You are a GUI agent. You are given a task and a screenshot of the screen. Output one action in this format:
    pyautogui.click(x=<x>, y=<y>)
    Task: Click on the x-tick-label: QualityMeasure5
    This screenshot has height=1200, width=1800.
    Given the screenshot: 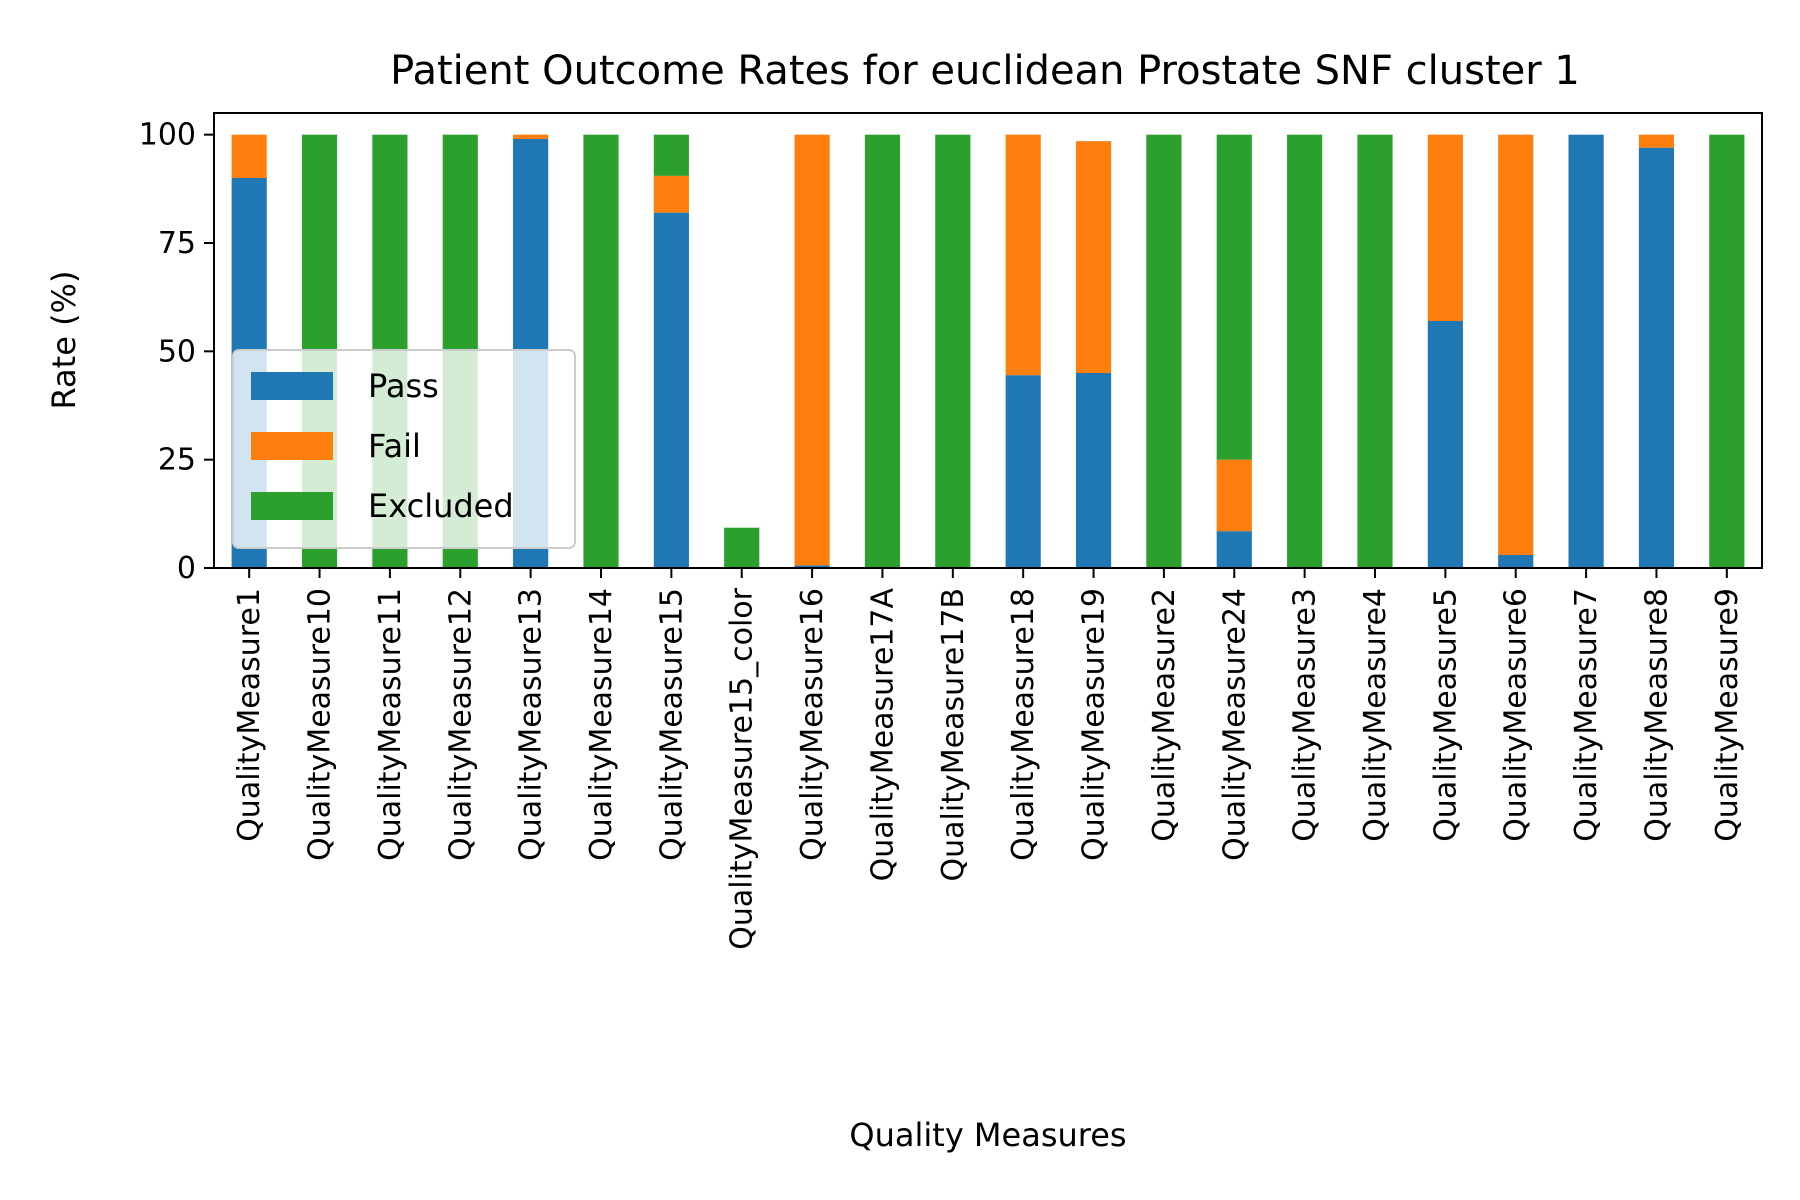 What is the action you would take?
    pyautogui.click(x=1445, y=715)
    